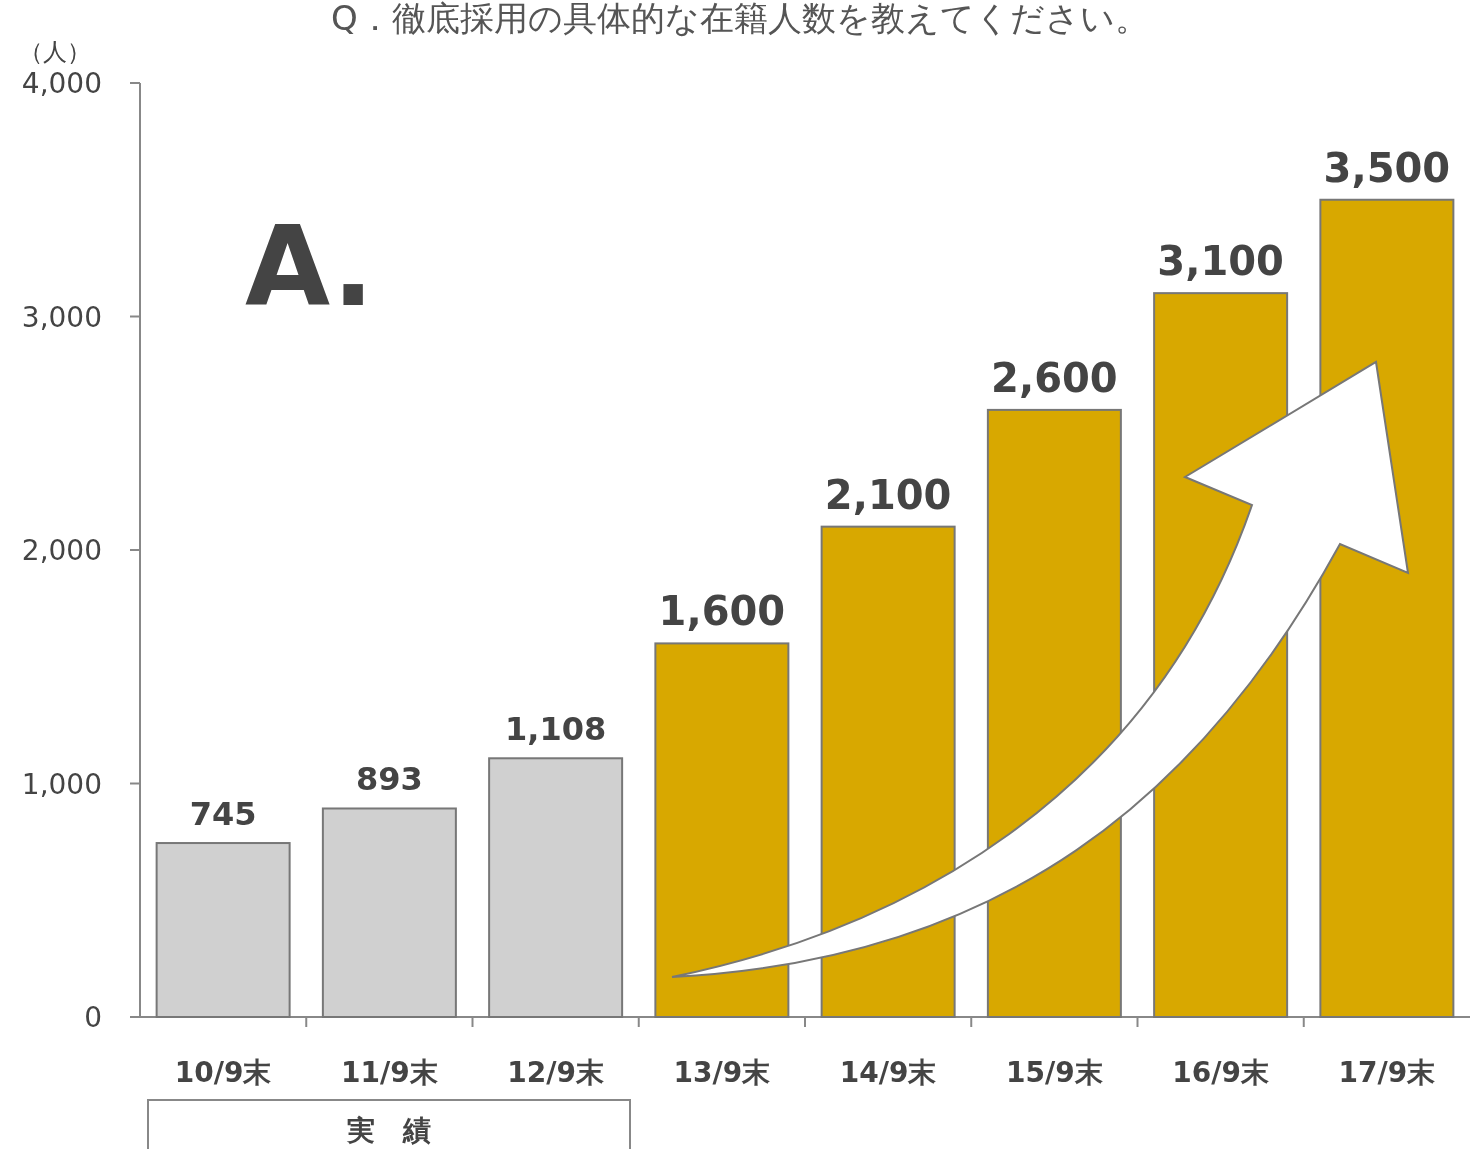 This screenshot has width=1472, height=1149. I want to click on x-tick-label: 17/9末, so click(1387, 1072).